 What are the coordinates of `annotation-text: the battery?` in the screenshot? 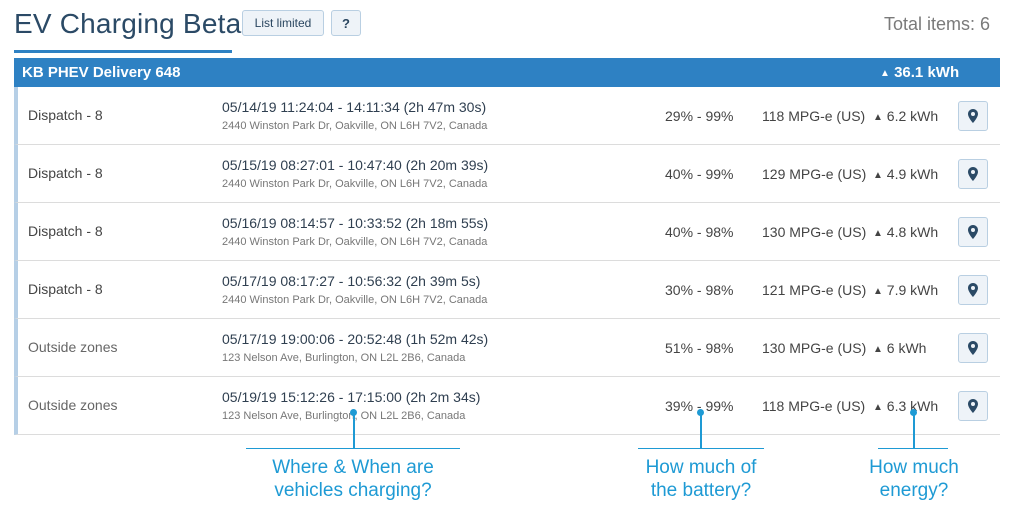 It's located at (701, 490).